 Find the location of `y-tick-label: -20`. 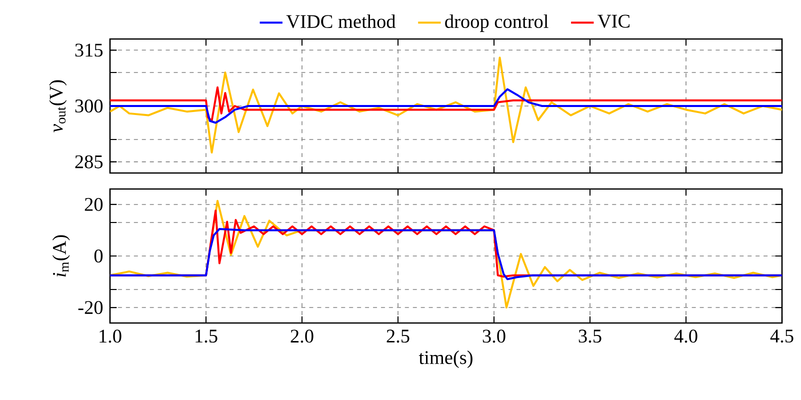

y-tick-label: -20 is located at coordinates (90, 307).